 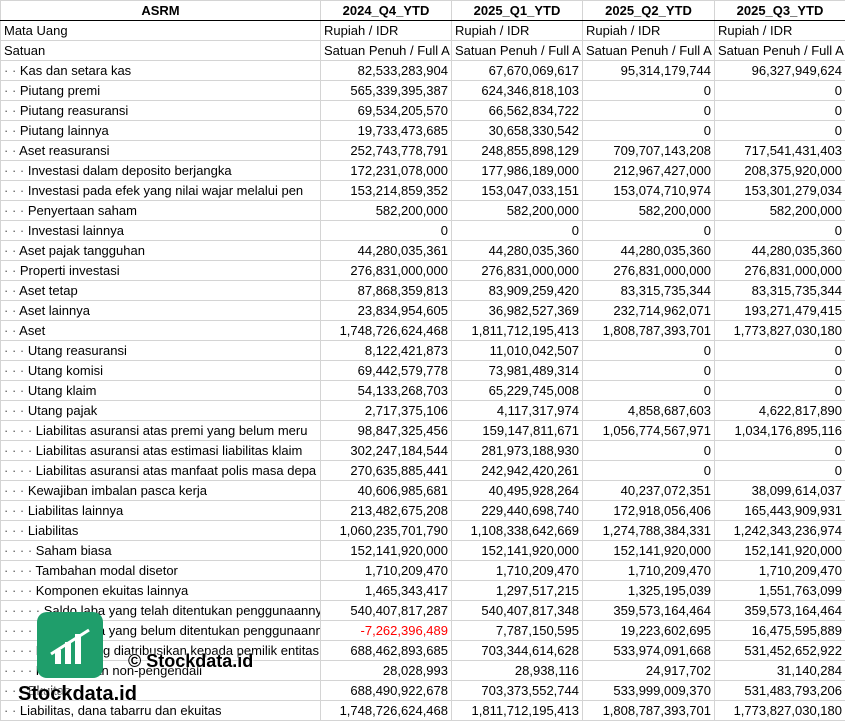 I want to click on value-cell: 540,407,817,287, so click(x=386, y=610).